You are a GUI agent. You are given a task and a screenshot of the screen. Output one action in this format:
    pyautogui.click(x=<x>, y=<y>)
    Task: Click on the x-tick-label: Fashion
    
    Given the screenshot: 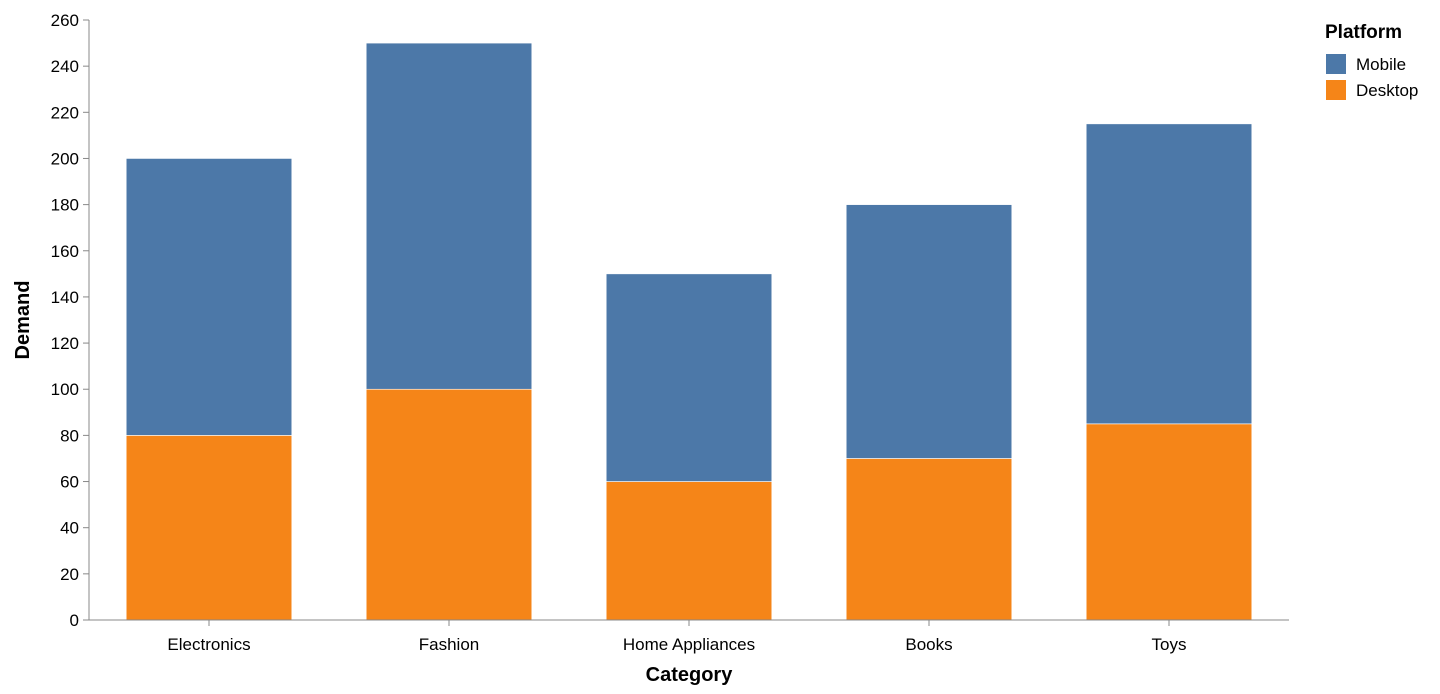 What is the action you would take?
    pyautogui.click(x=449, y=644)
    